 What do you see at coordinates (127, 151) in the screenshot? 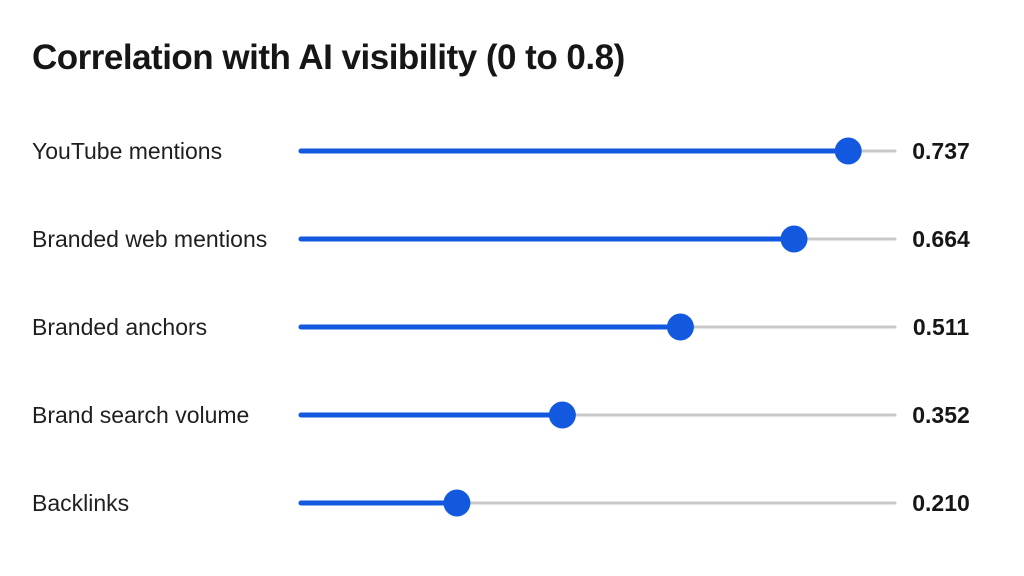
I see `category-label: YouTube mentions` at bounding box center [127, 151].